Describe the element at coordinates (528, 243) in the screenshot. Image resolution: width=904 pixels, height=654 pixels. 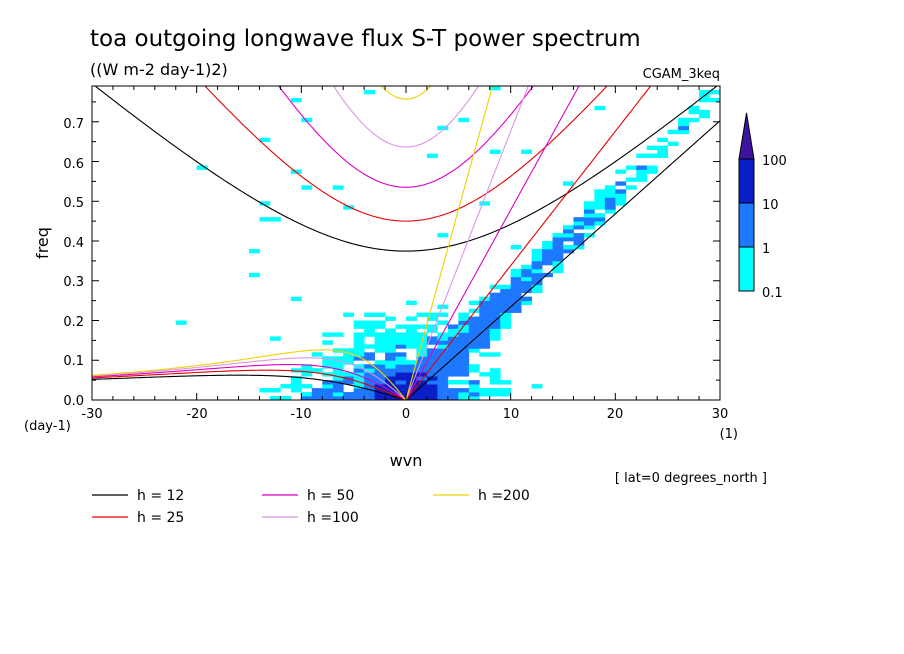
I see `kelvin-curve` at that location.